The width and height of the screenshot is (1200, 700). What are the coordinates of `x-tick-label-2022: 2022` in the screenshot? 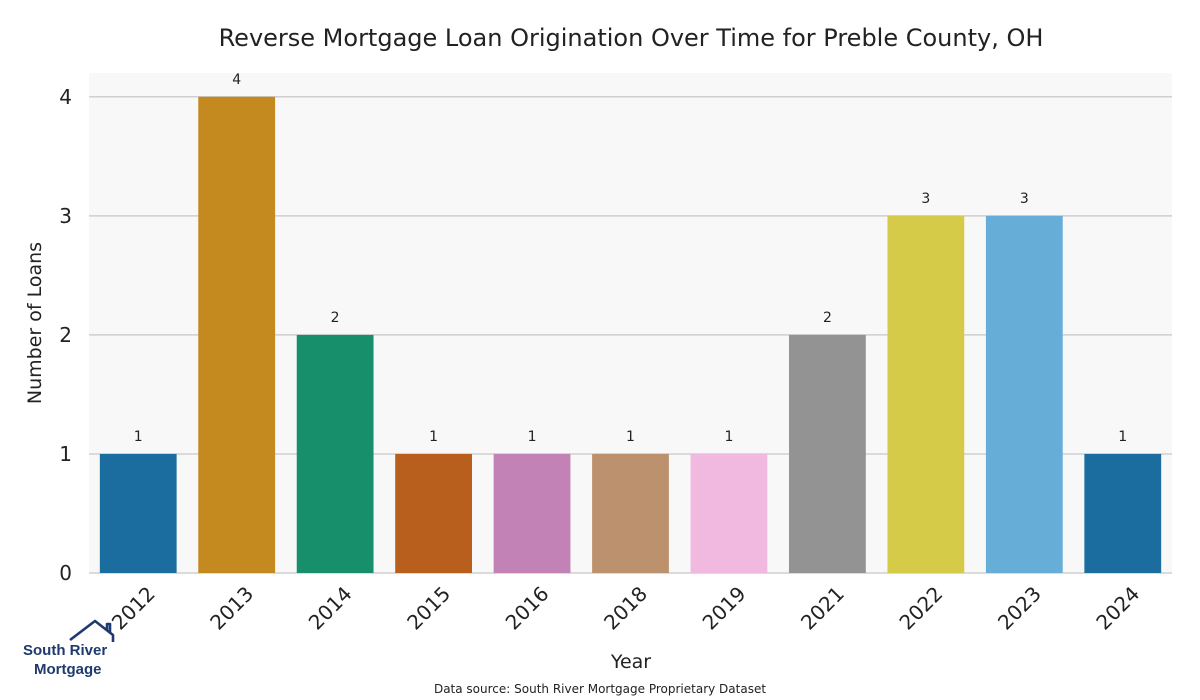 It's located at (920, 608).